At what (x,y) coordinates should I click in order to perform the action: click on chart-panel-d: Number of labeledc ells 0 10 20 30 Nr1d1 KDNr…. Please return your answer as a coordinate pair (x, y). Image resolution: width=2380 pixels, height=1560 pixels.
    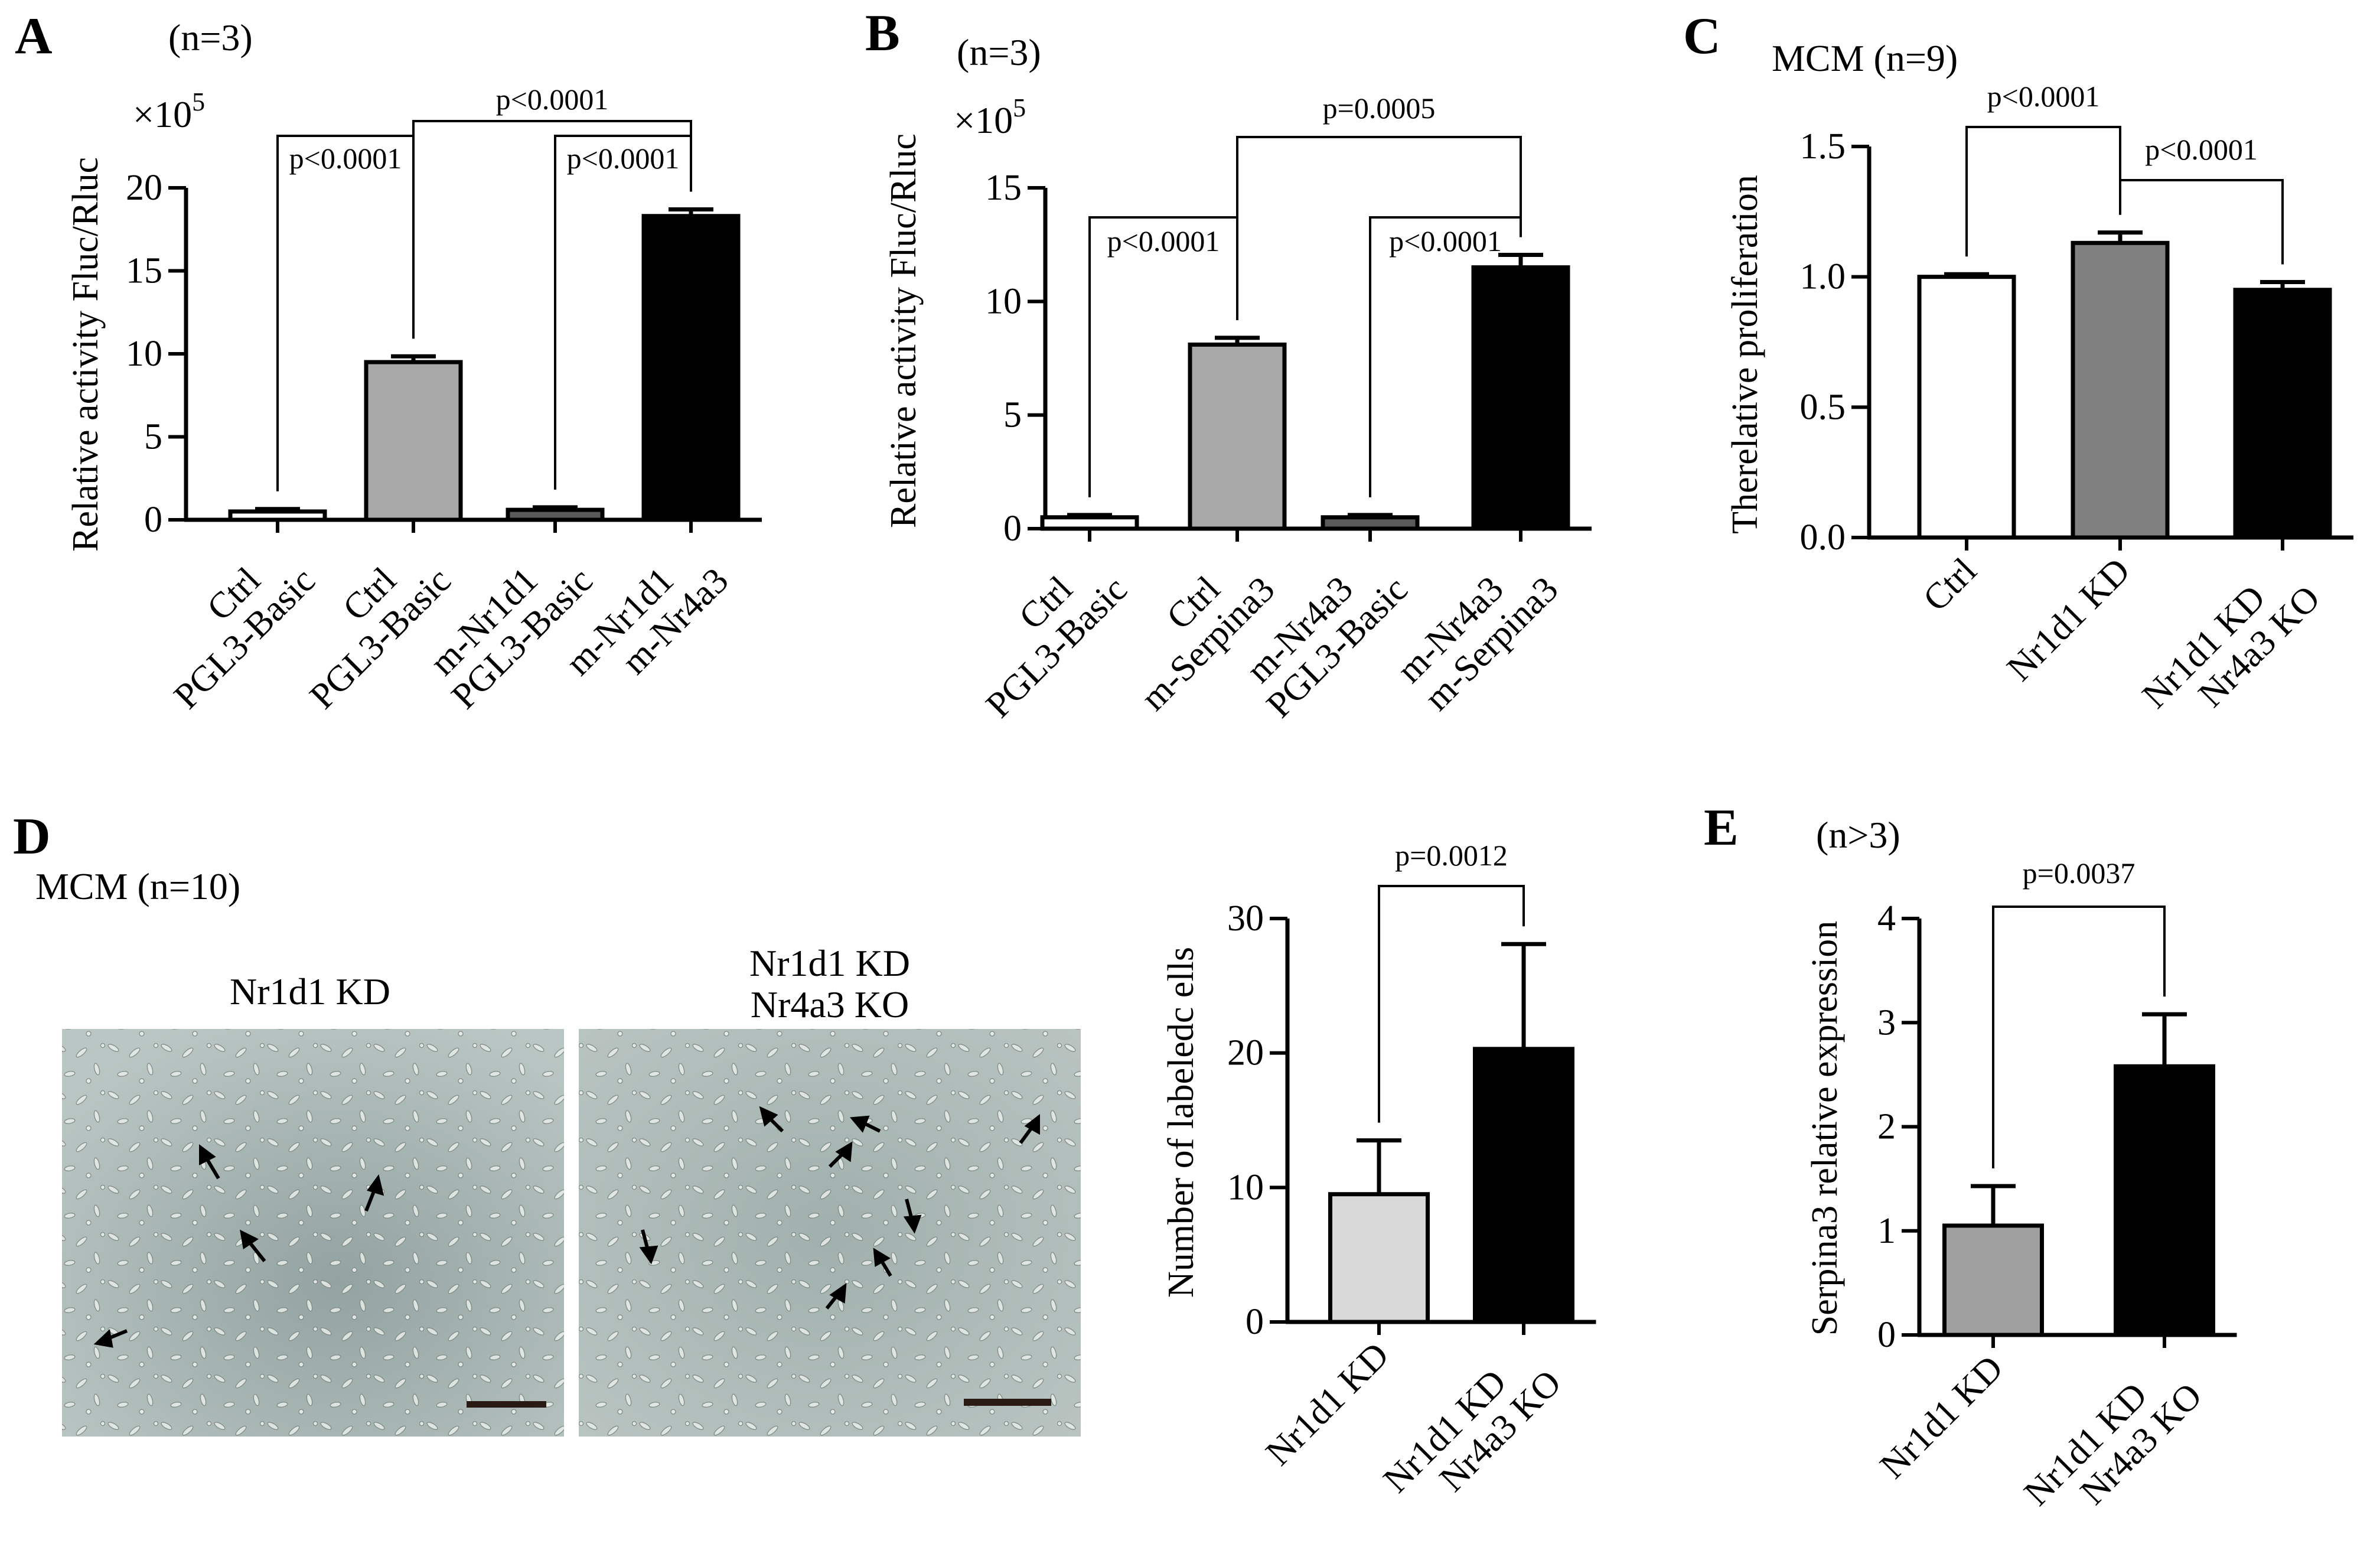
    Looking at the image, I should click on (1378, 1184).